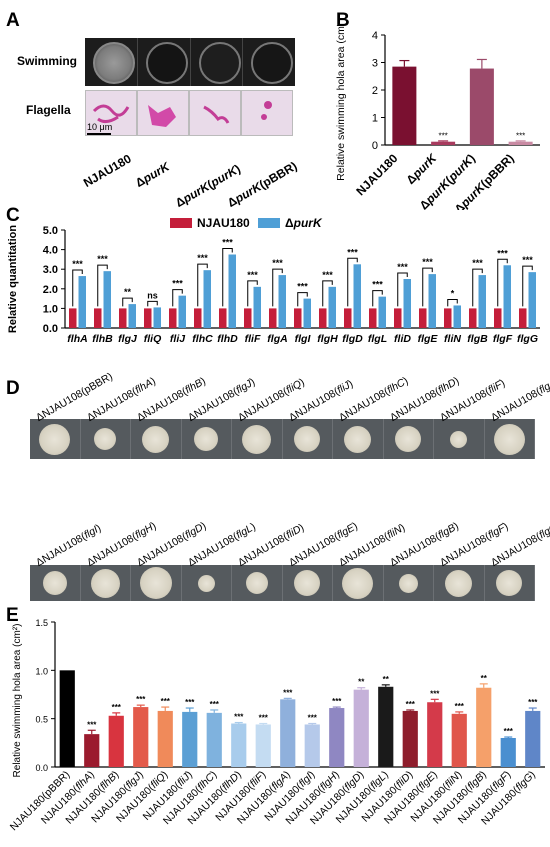 This screenshot has height=847, width=550. What do you see at coordinates (304, 223) in the screenshot?
I see `legend-label: ΔpurK` at bounding box center [304, 223].